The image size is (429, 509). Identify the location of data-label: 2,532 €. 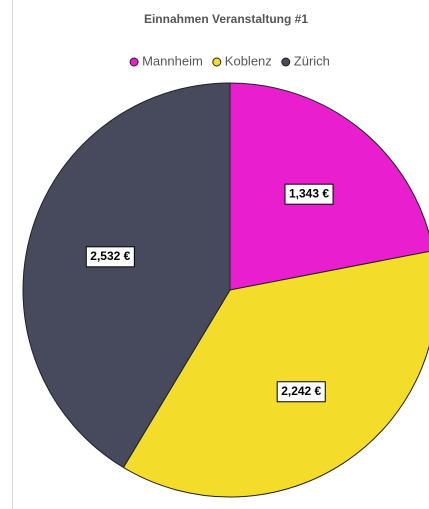
(110, 256).